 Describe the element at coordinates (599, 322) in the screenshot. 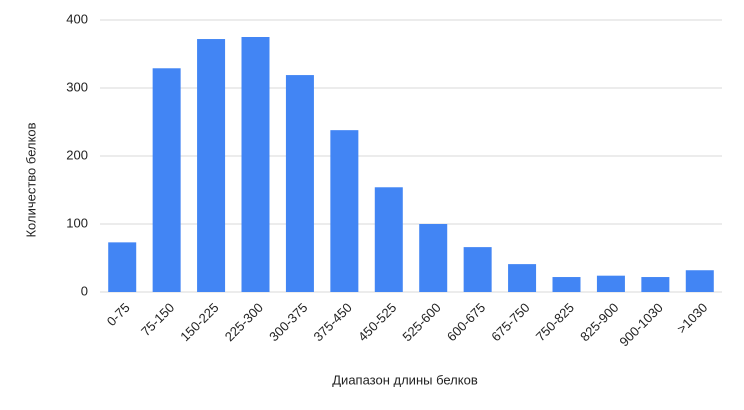

I see `x-tick-label: 825-900` at that location.